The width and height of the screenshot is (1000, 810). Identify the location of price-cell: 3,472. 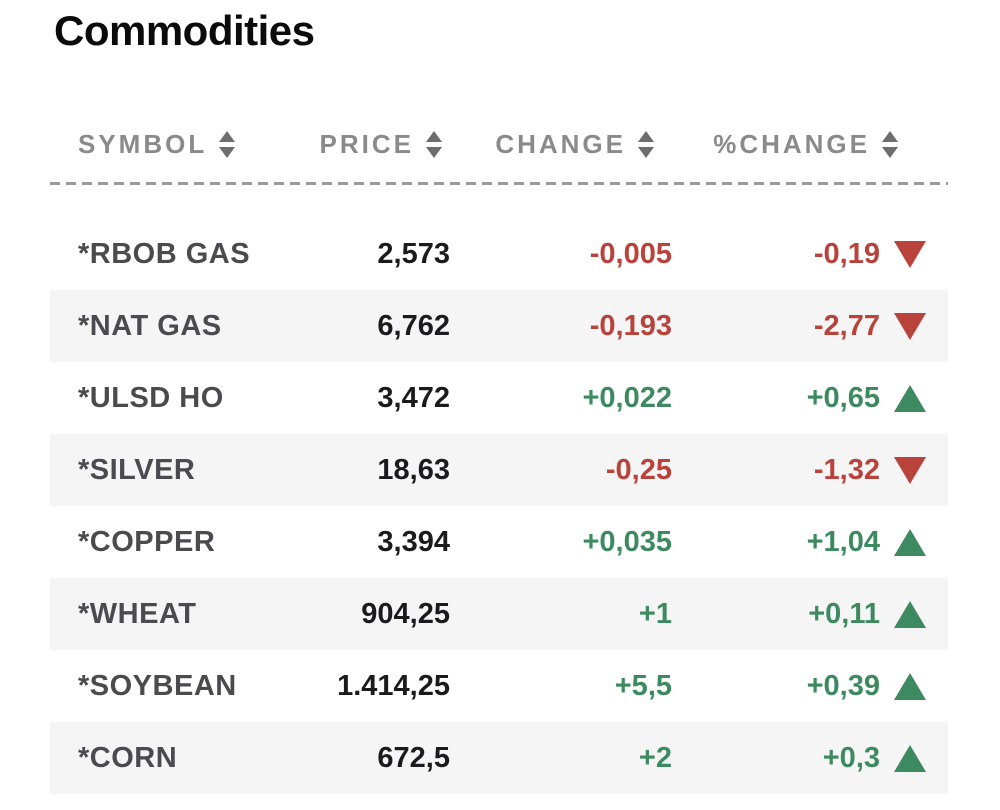
(413, 397).